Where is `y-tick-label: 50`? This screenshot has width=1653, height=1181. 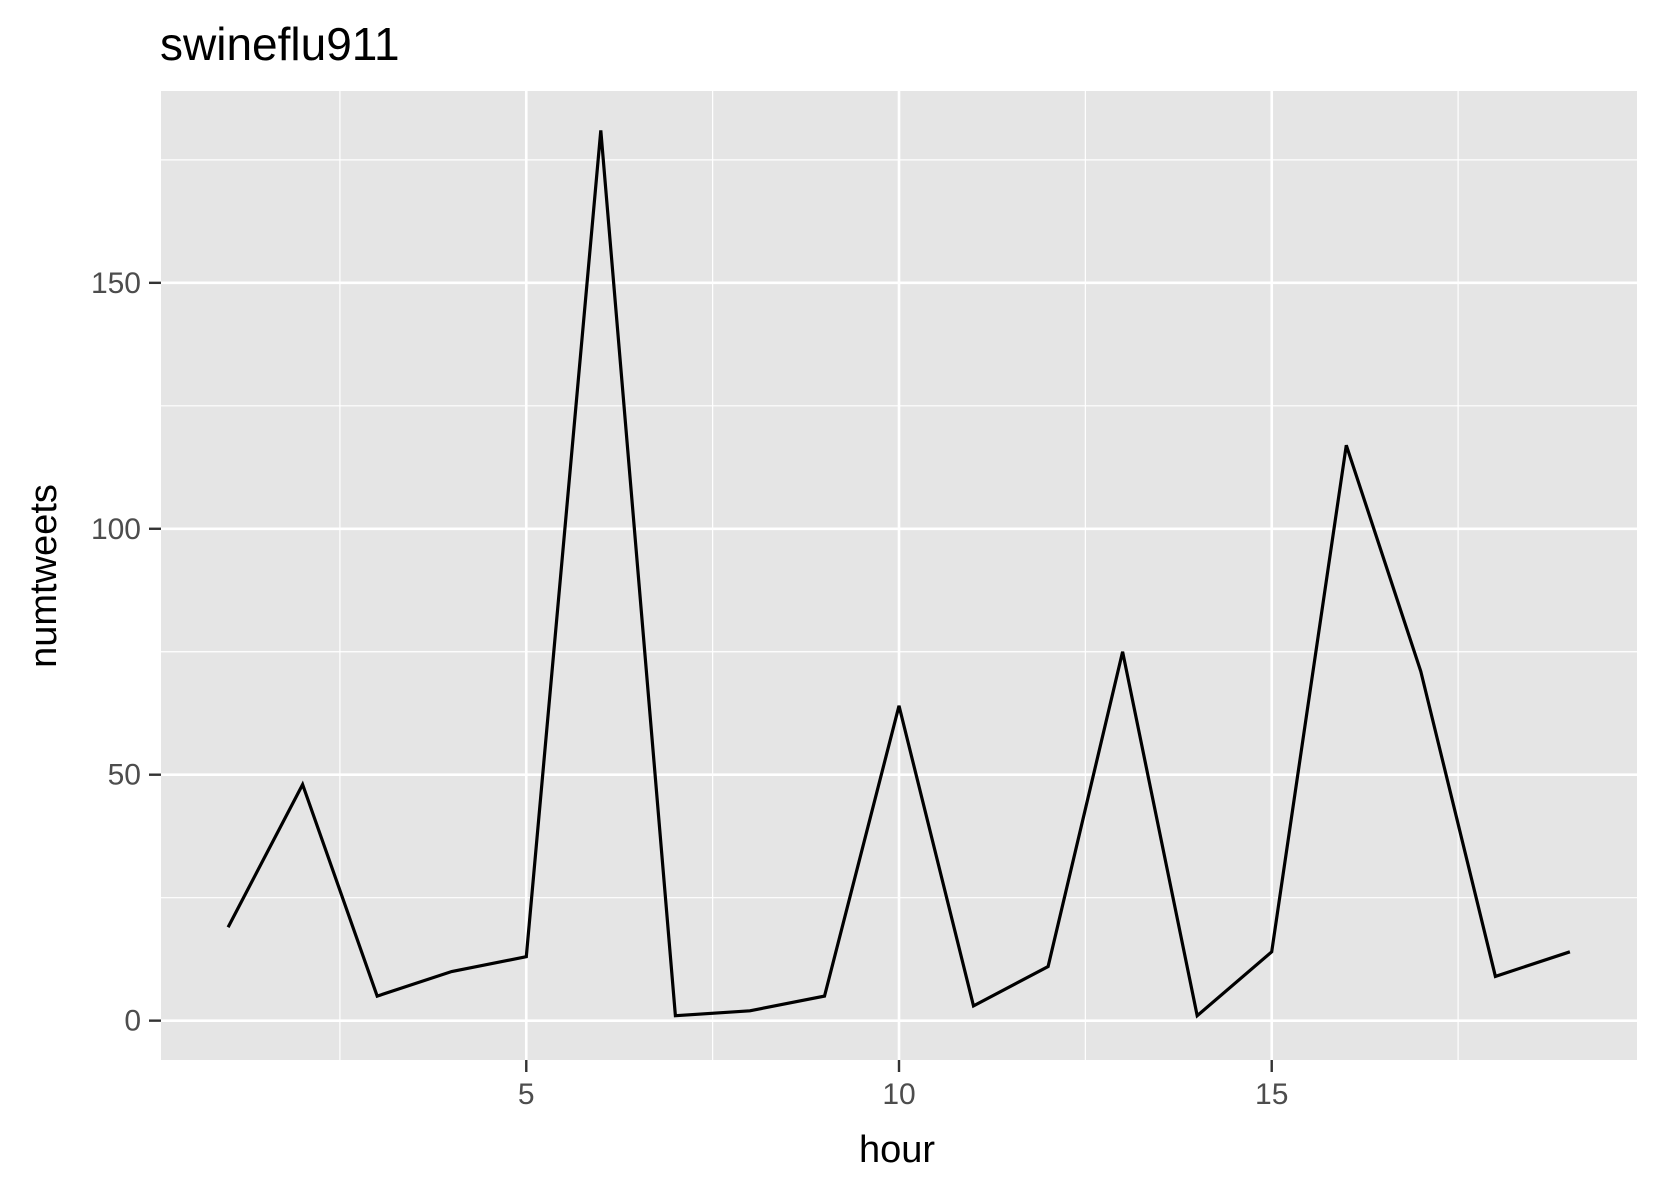 y-tick-label: 50 is located at coordinates (124, 775).